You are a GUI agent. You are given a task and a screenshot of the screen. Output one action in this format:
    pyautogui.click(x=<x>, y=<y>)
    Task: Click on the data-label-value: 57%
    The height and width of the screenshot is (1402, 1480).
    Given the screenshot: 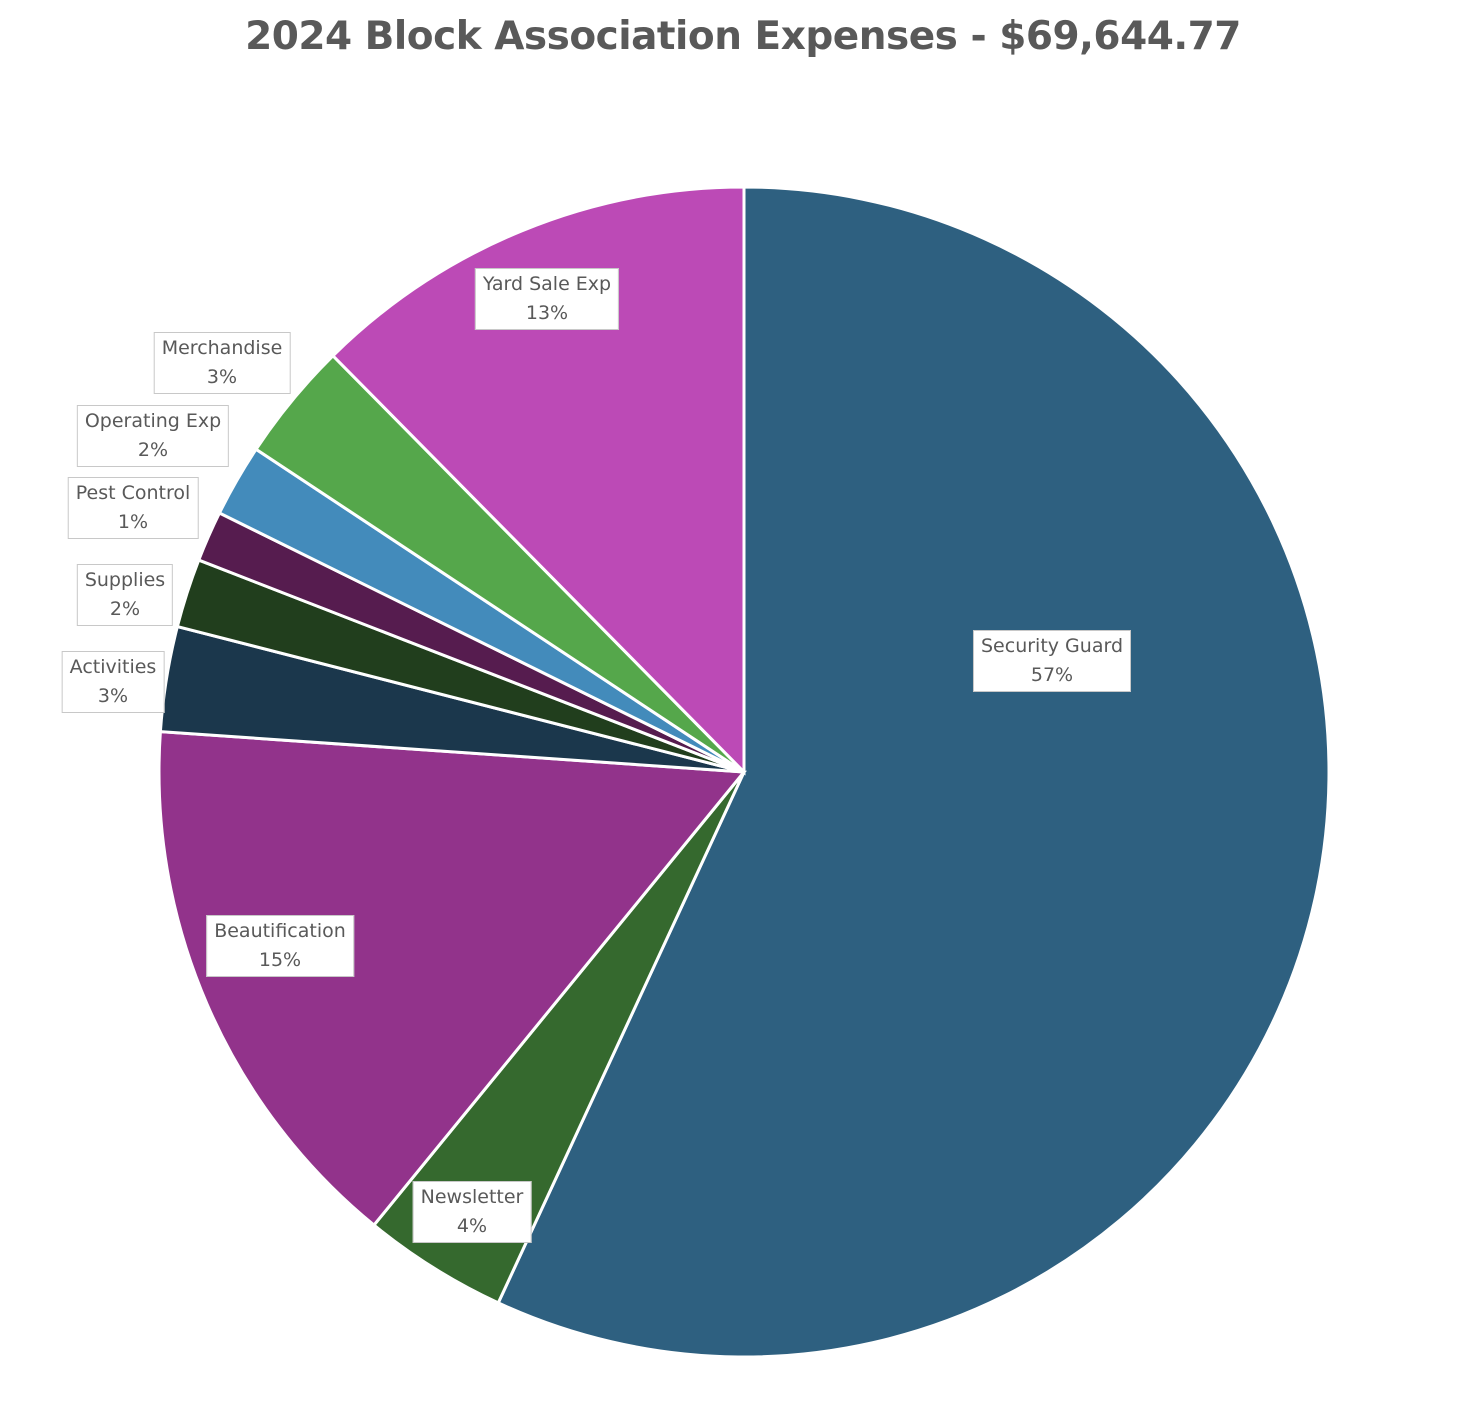 What is the action you would take?
    pyautogui.click(x=1052, y=675)
    